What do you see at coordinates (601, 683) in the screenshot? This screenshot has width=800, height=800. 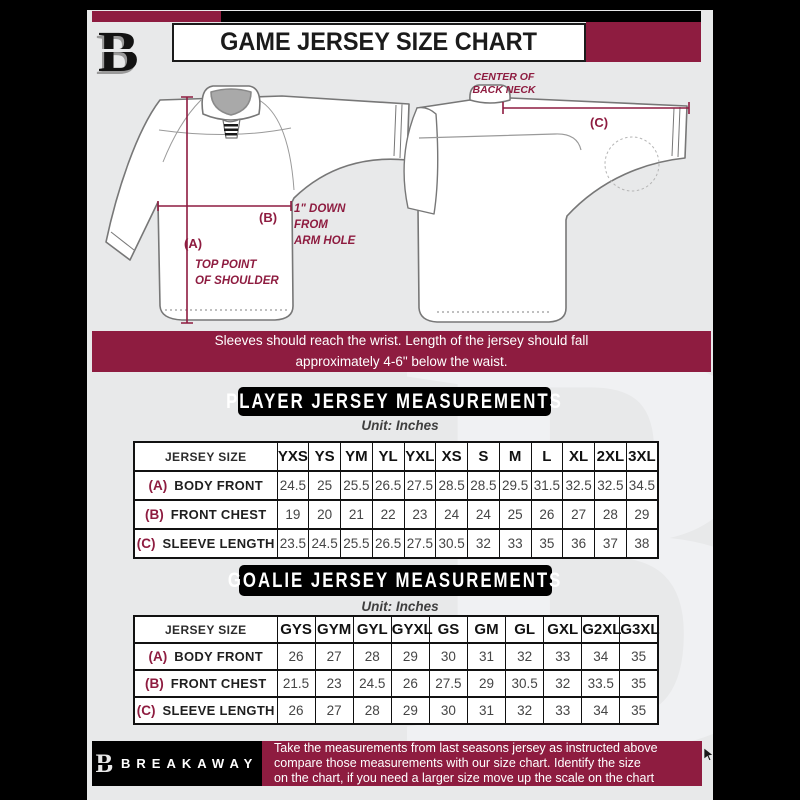 I see `value-cell: 33.5` at bounding box center [601, 683].